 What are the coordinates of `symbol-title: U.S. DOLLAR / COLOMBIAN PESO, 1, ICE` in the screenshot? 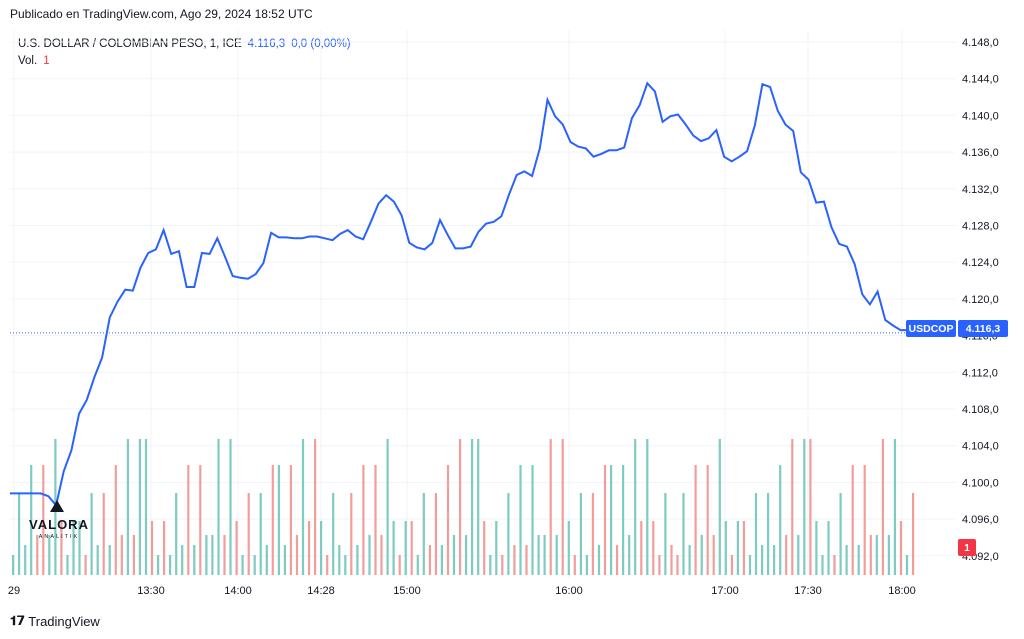 It's located at (130, 43).